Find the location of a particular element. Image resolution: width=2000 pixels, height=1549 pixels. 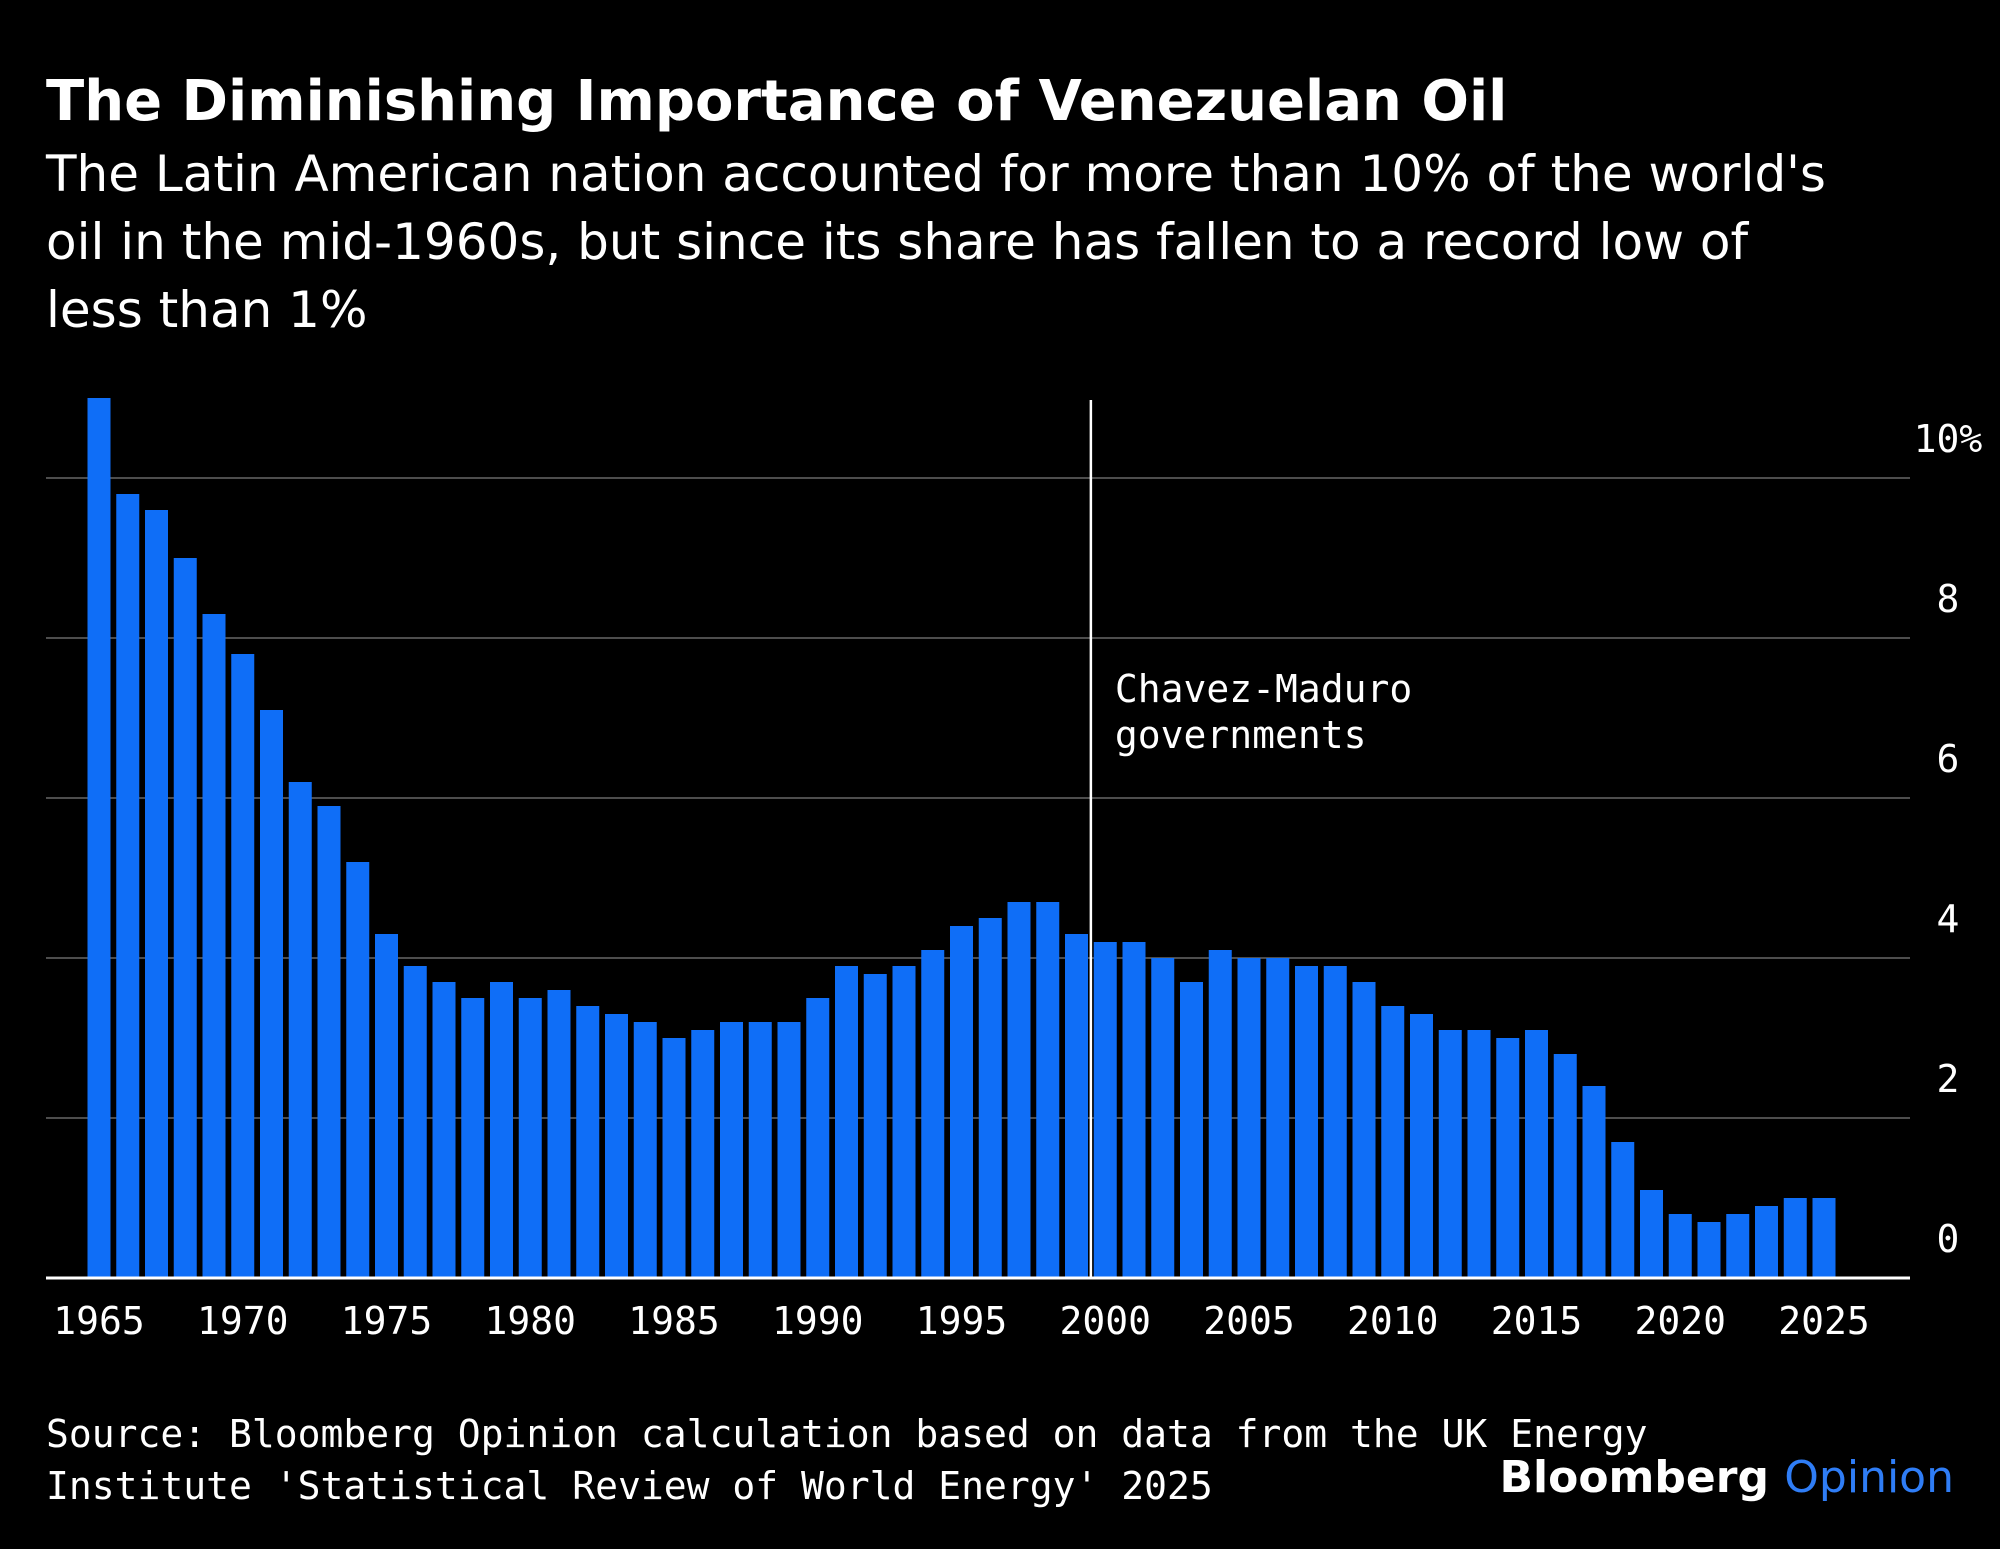

bar-1998 is located at coordinates (1048, 1090).